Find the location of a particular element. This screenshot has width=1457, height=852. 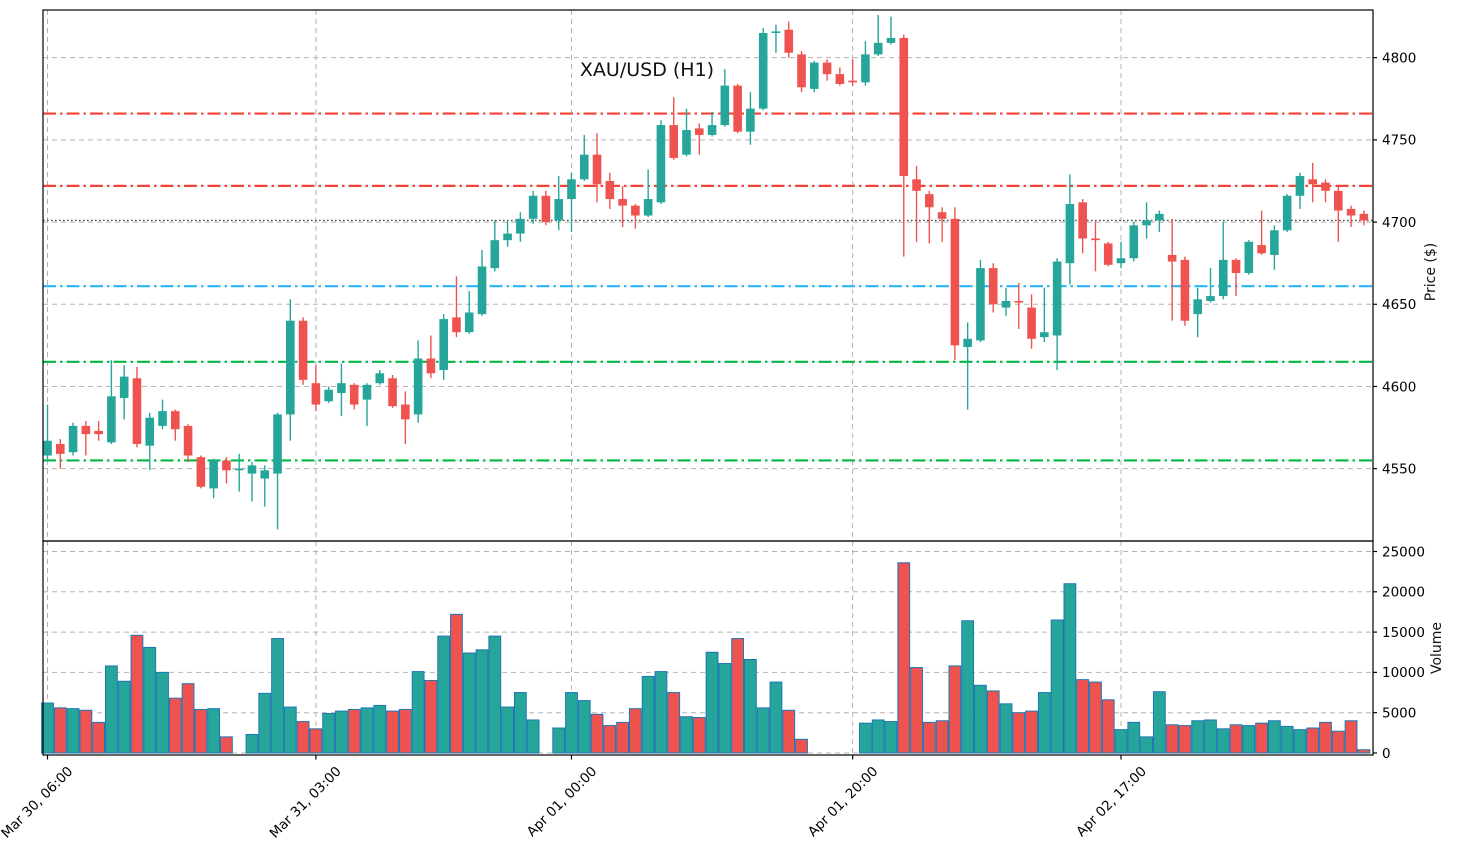

volume-axis-label: Volume is located at coordinates (1437, 648).